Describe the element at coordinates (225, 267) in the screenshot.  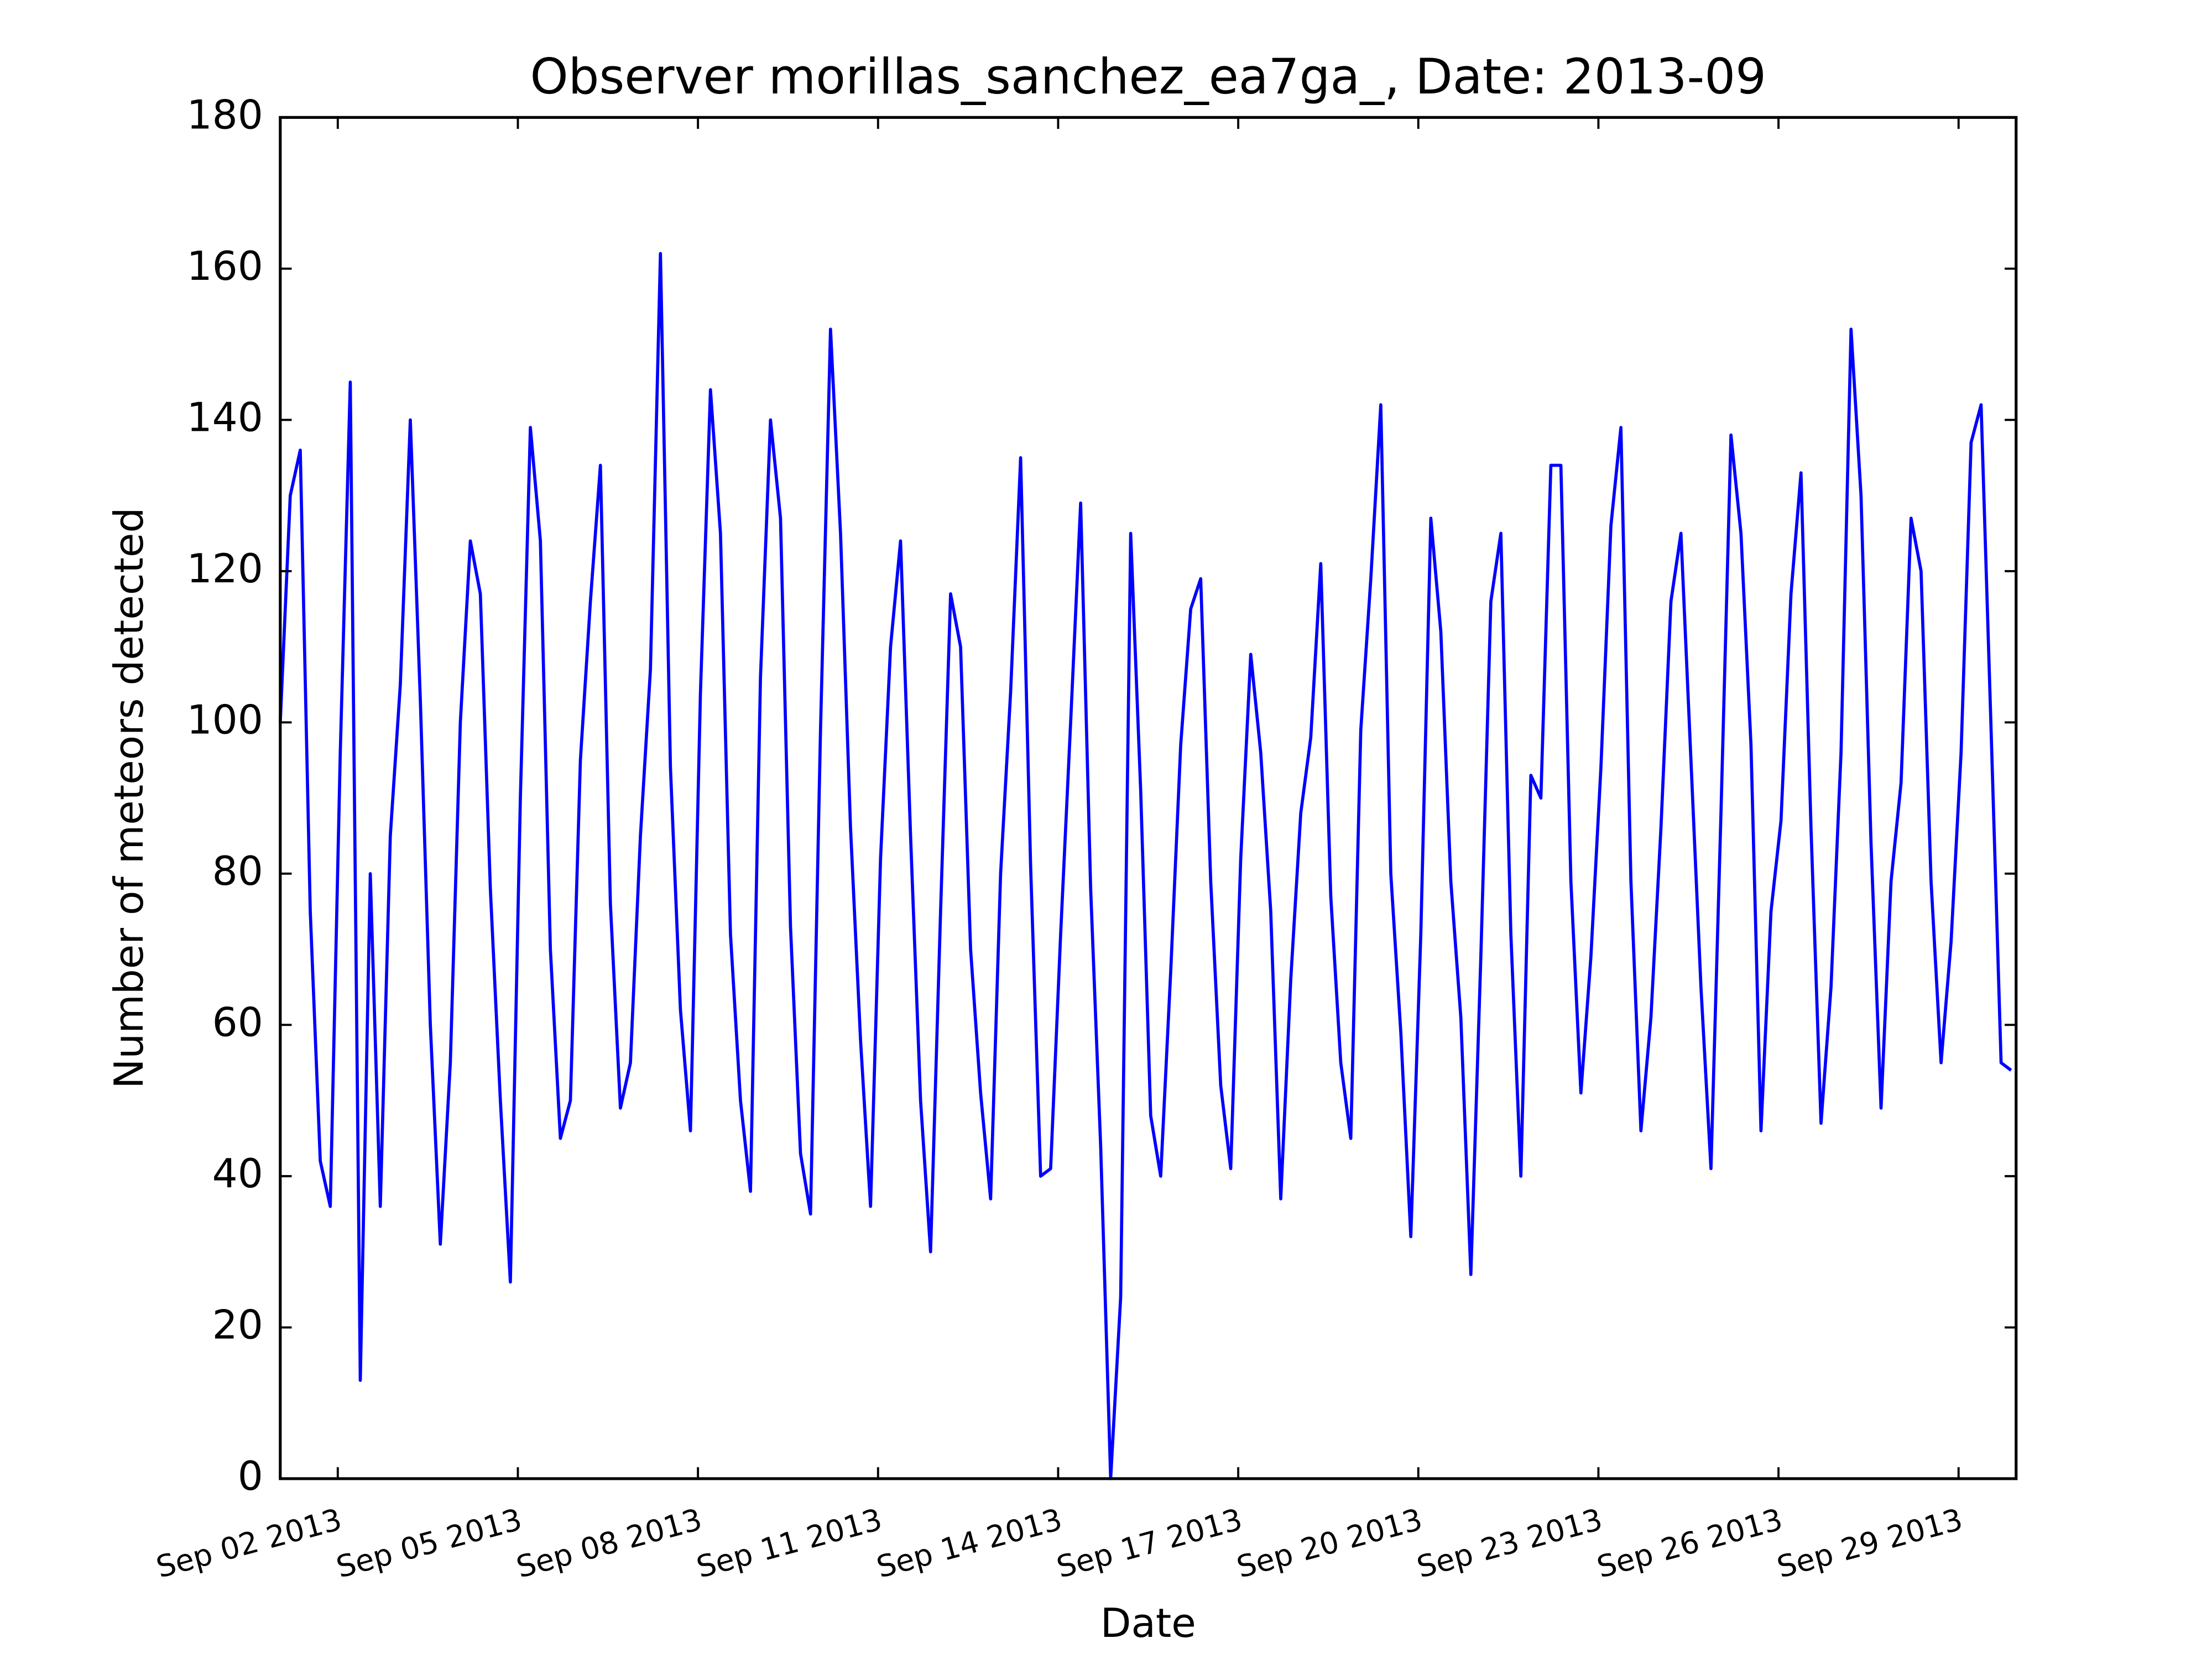
I see `y-tick-label: 160` at that location.